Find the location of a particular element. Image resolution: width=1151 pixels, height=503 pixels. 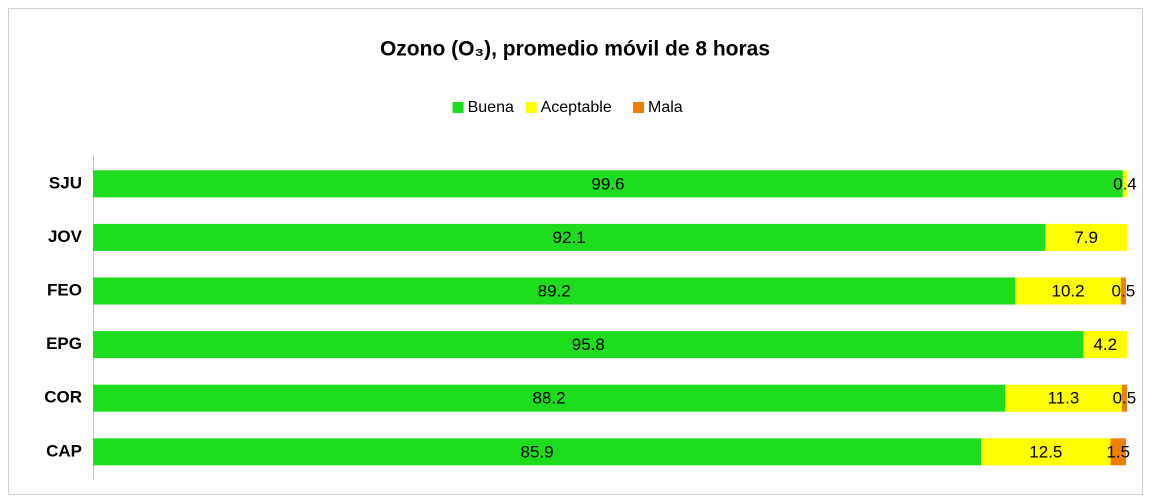

data-label: 99.6 is located at coordinates (607, 183).